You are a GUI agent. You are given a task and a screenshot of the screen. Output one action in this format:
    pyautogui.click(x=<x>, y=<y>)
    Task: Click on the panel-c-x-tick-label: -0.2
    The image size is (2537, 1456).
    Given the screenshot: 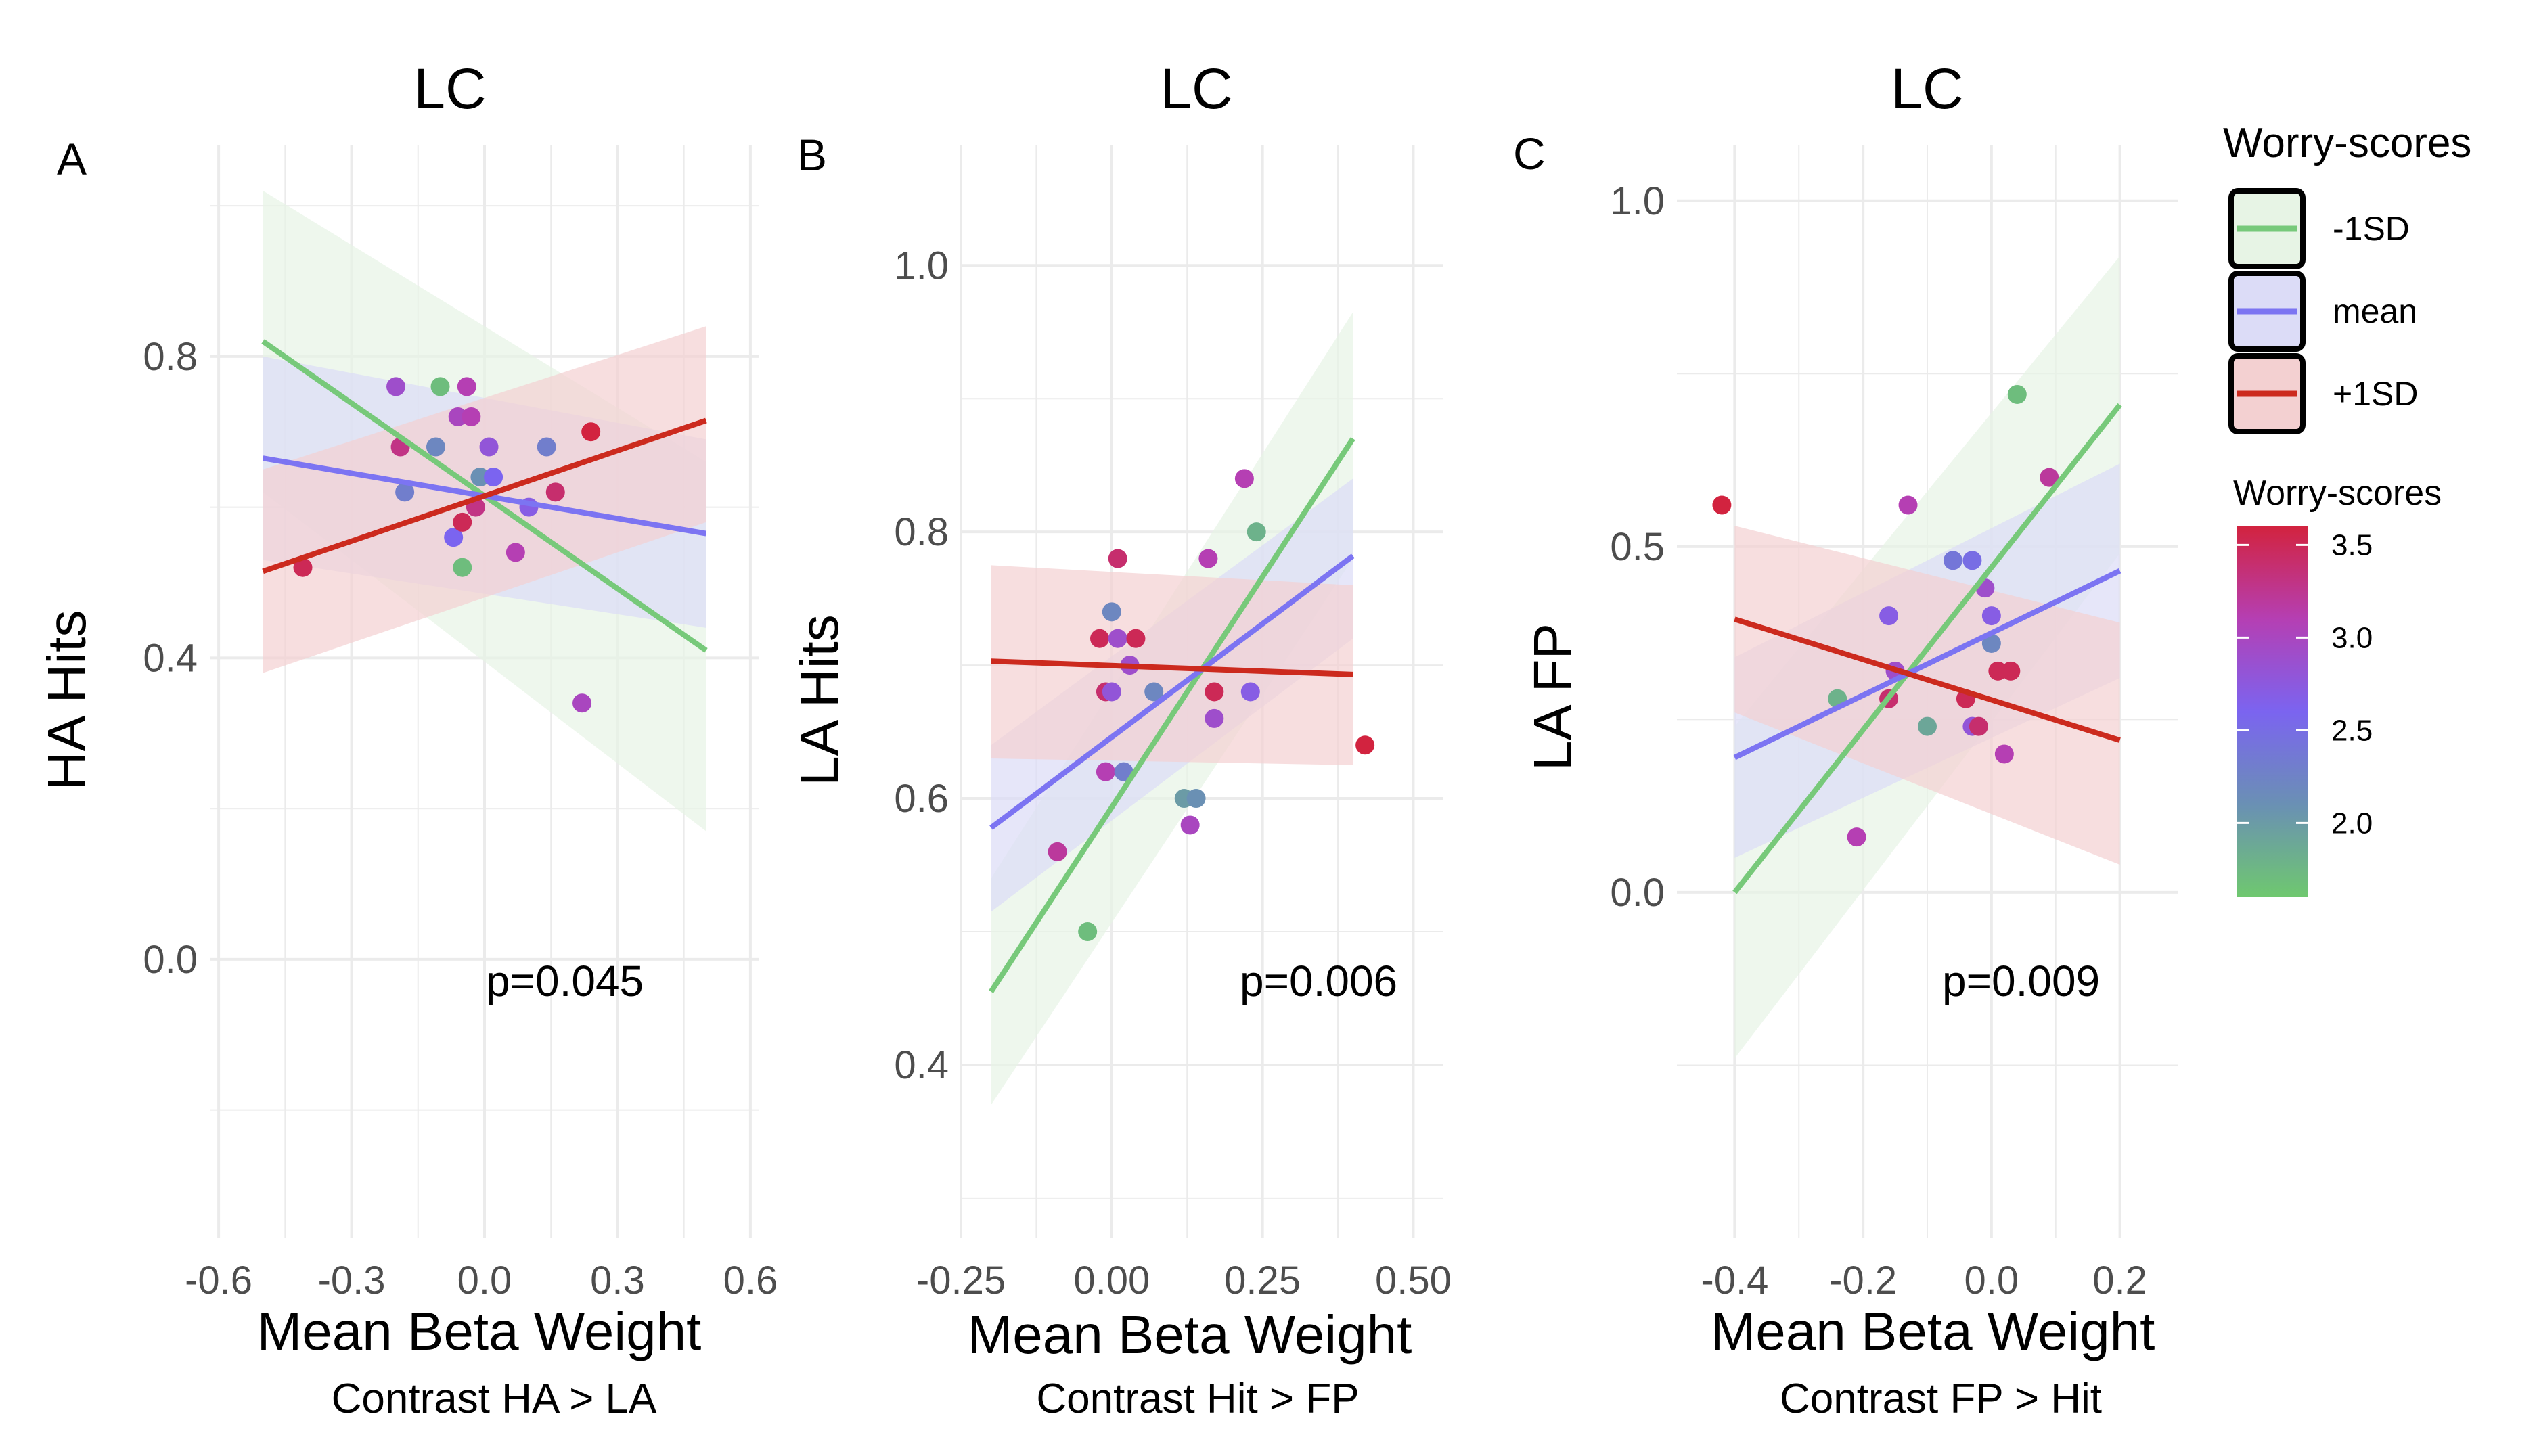 What is the action you would take?
    pyautogui.click(x=1863, y=1280)
    